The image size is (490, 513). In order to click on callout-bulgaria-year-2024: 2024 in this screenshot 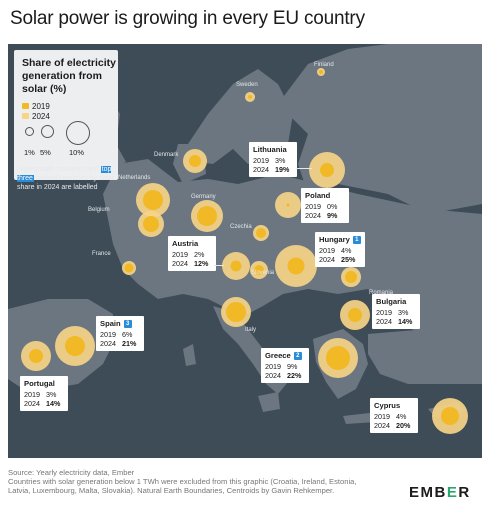, I will do `click(384, 321)`.